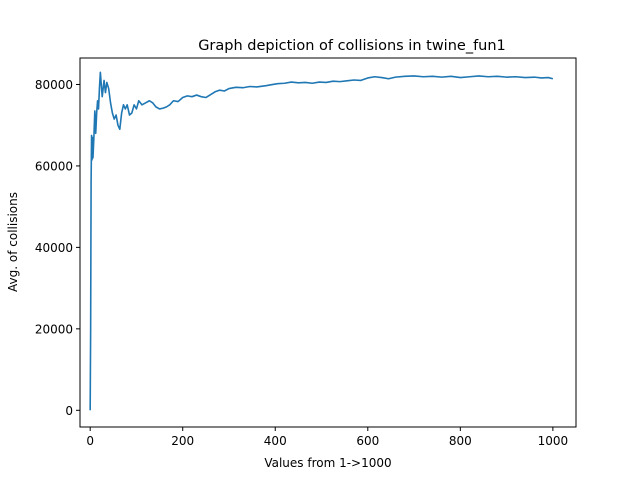 The width and height of the screenshot is (640, 480). Describe the element at coordinates (54, 329) in the screenshot. I see `y-tick-label: 20000` at that location.